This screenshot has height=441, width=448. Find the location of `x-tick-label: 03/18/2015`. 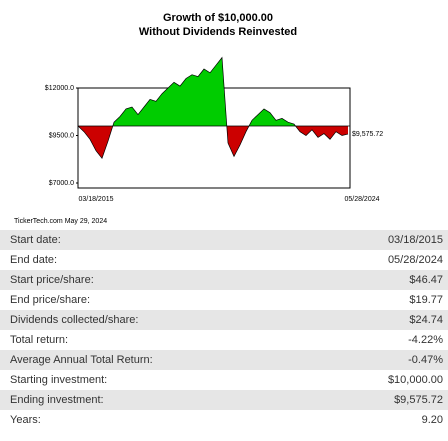

x-tick-label: 03/18/2015 is located at coordinates (95, 199).